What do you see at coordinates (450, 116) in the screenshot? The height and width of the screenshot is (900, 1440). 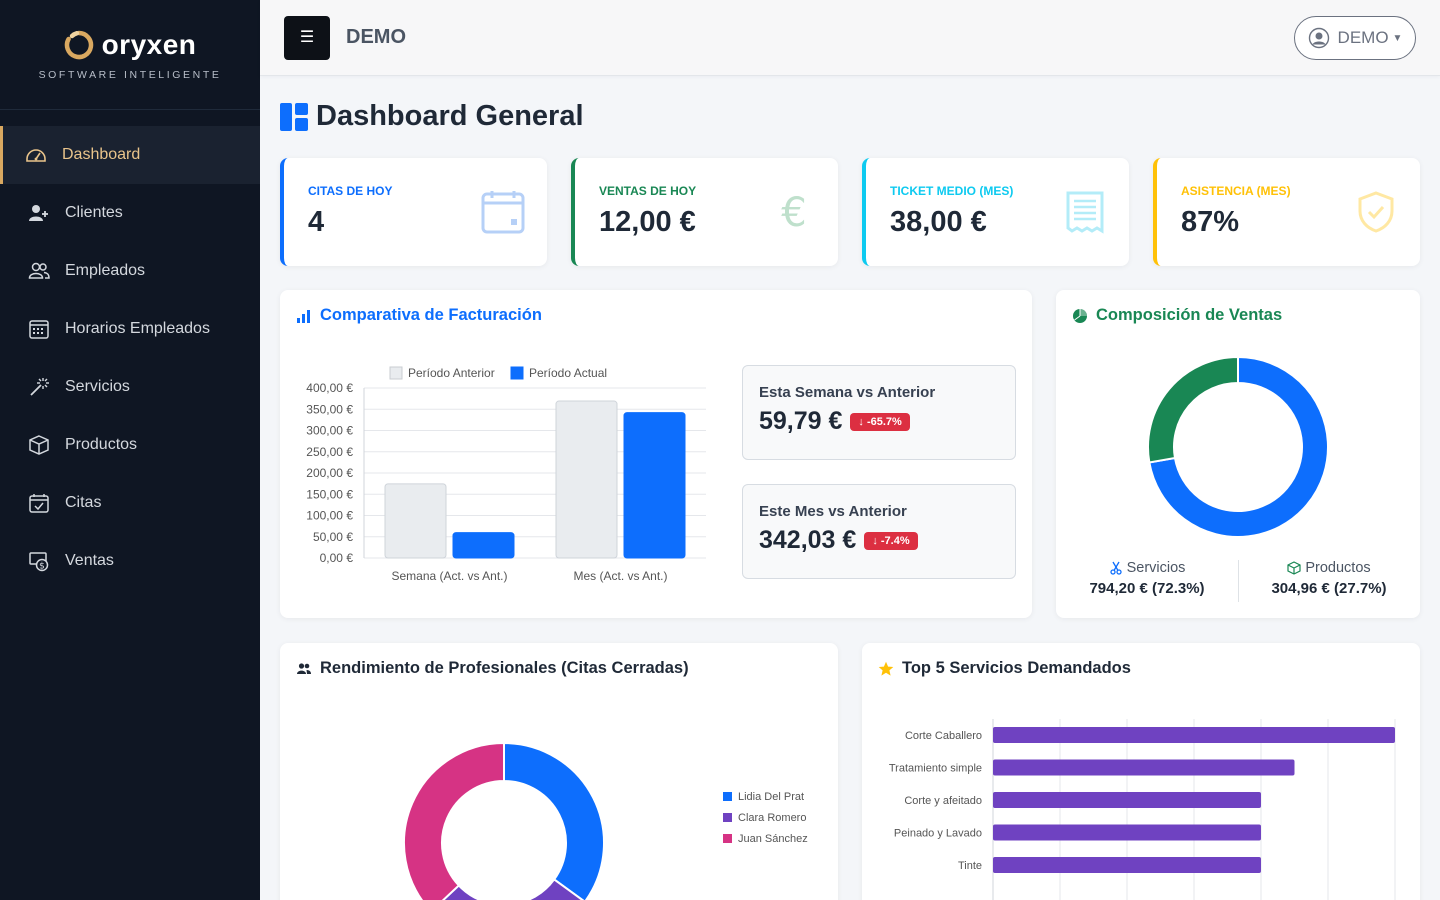 I see `page-title-text: Dashboard General` at bounding box center [450, 116].